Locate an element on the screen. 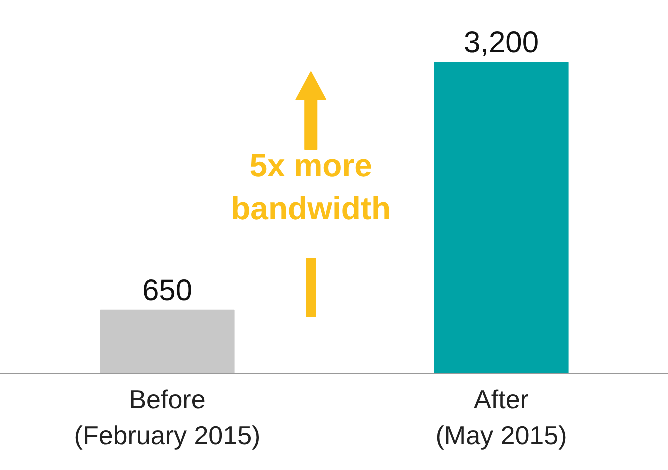  x-tick-label: After (May 2015) is located at coordinates (502, 417).